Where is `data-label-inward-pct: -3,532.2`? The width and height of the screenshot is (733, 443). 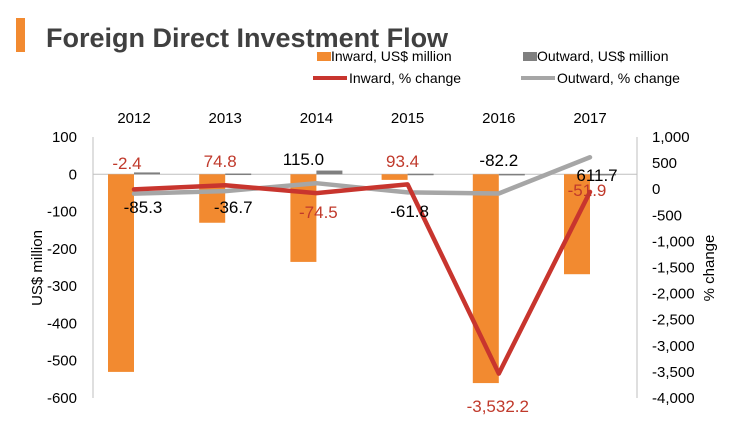
data-label-inward-pct: -3,532.2 is located at coordinates (498, 406).